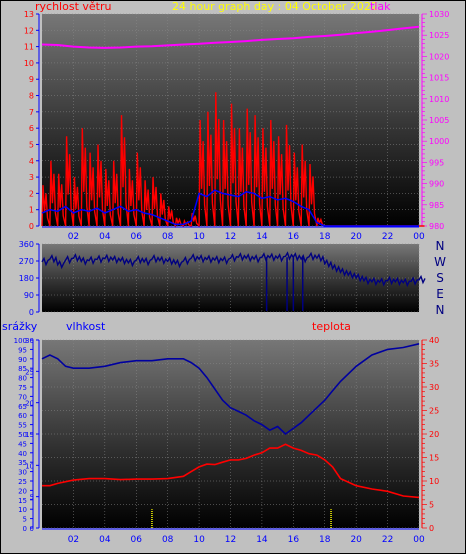 Image resolution: width=466 pixels, height=554 pixels. Describe the element at coordinates (419, 540) in the screenshot. I see `humidity-time-tick-label: 00` at that location.